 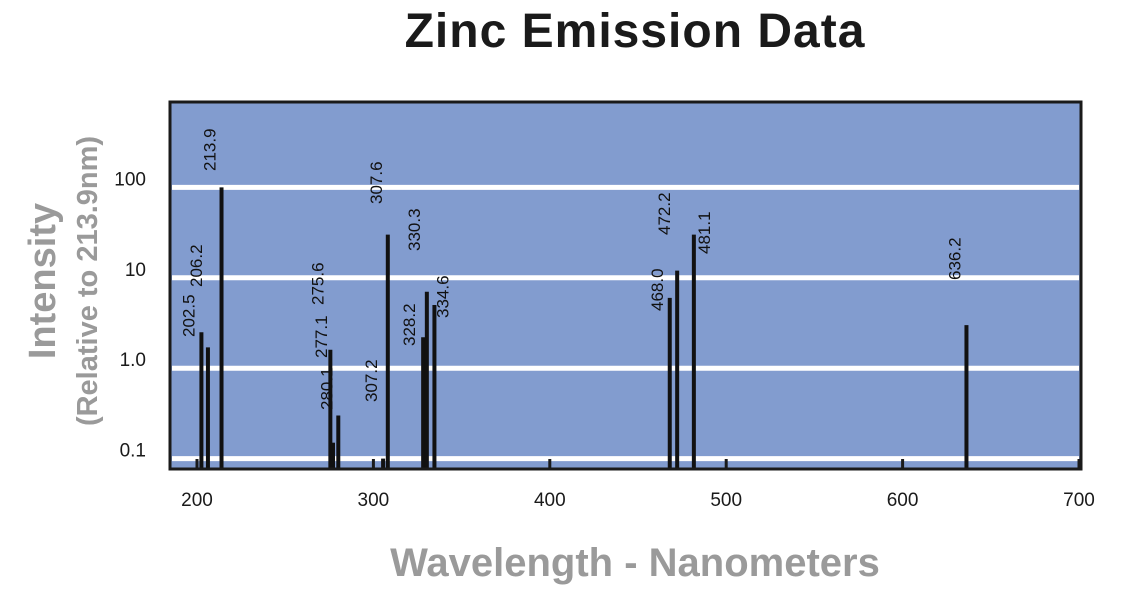 What do you see at coordinates (409, 324) in the screenshot?
I see `emission-line-label: 328.2` at bounding box center [409, 324].